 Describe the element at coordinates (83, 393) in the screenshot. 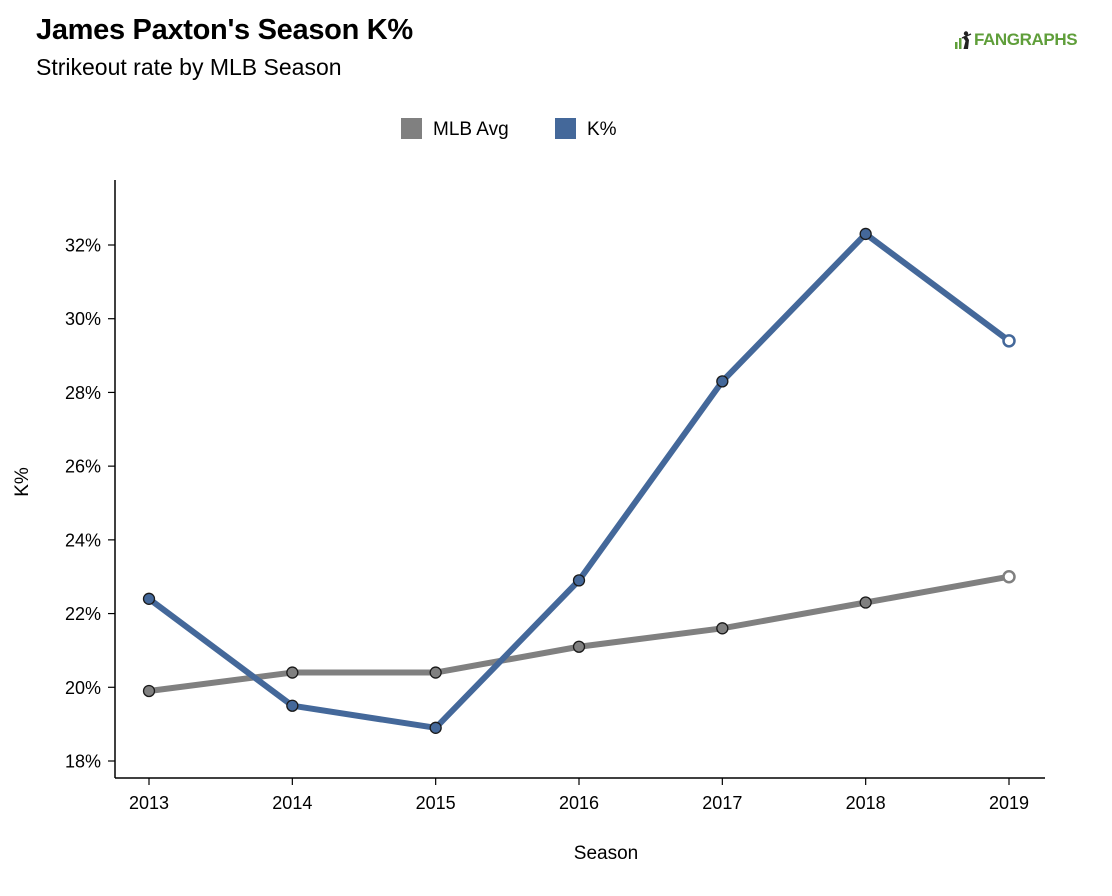

I see `y-tick-label: 28%` at that location.